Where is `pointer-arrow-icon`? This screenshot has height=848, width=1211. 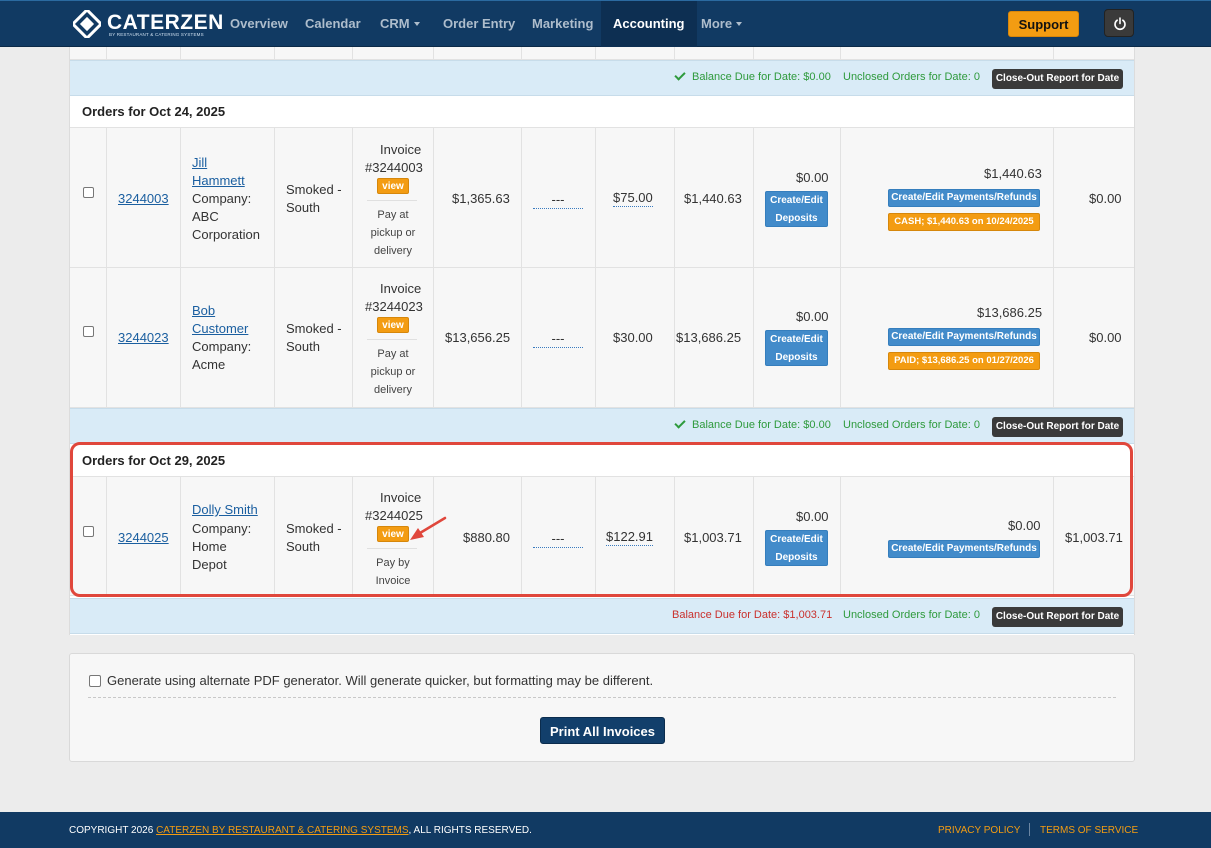 pointer-arrow-icon is located at coordinates (428, 528).